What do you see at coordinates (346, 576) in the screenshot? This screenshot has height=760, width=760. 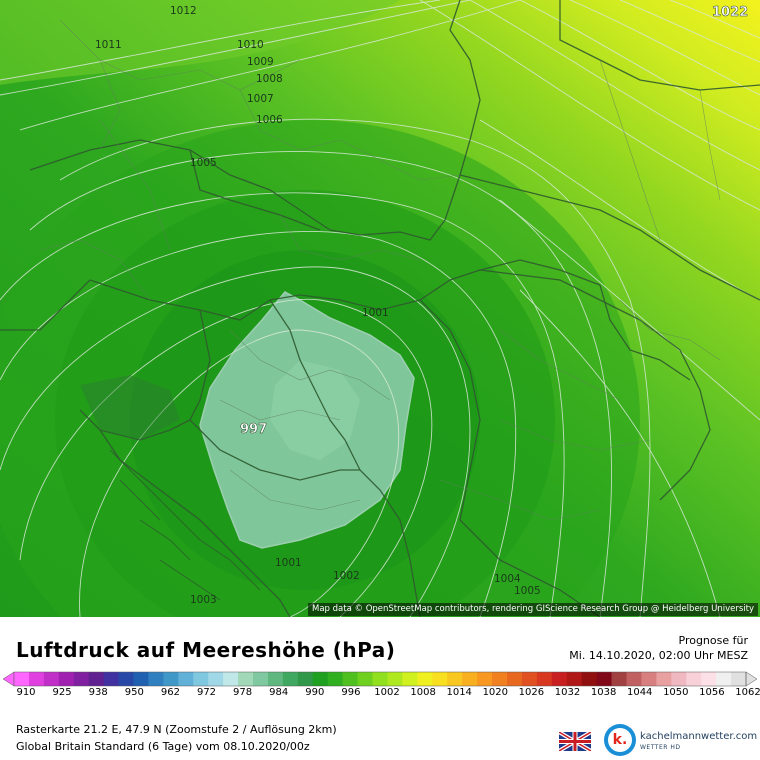 I see `isobar-label: 1002` at bounding box center [346, 576].